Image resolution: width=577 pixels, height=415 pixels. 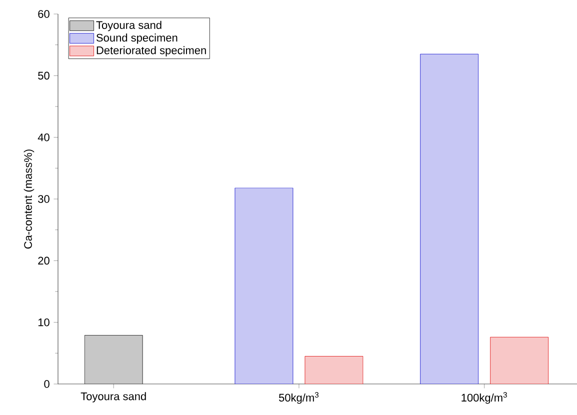 I want to click on legend-label: Deteriorated specimen, so click(x=151, y=51).